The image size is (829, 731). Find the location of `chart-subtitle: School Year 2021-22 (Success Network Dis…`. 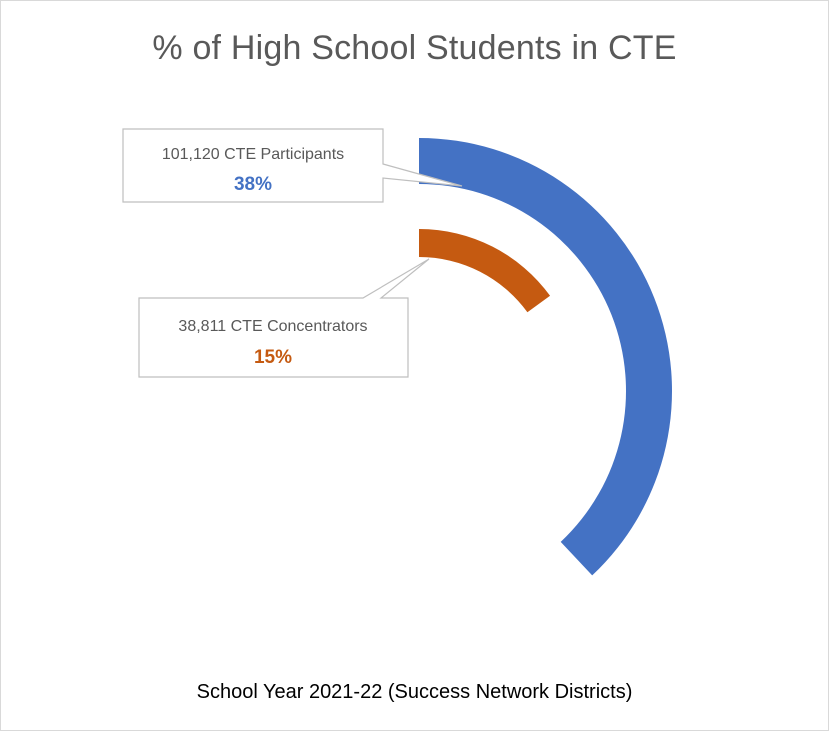

chart-subtitle: School Year 2021-22 (Success Network Dis… is located at coordinates (414, 692).